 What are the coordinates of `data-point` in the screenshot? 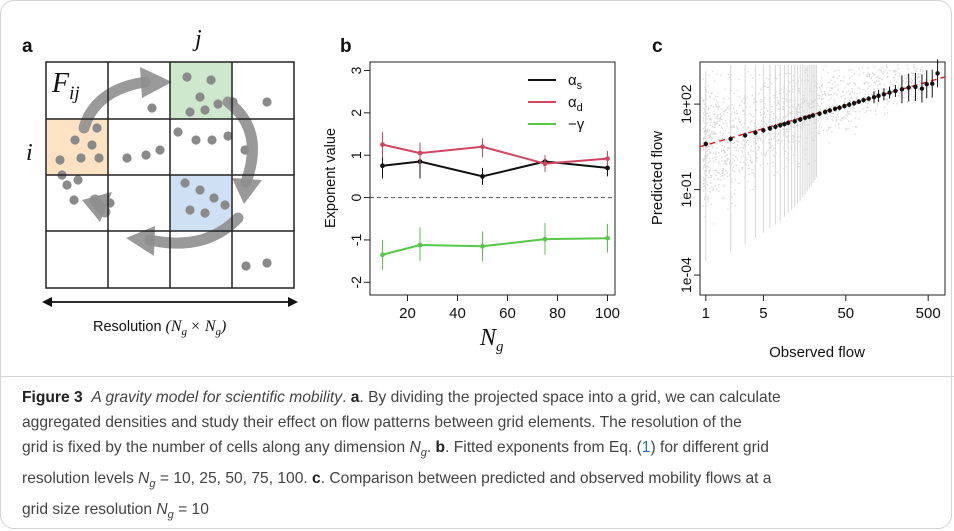 It's located at (607, 168).